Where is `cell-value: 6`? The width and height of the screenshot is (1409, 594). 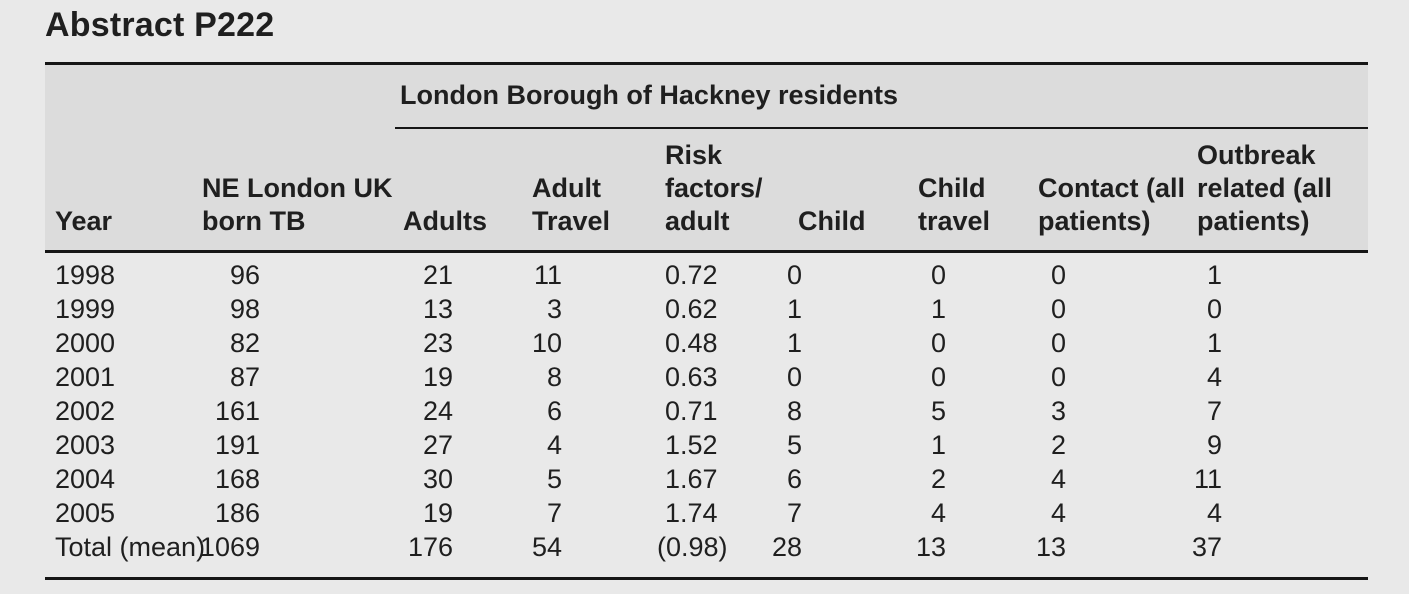 cell-value: 6 is located at coordinates (794, 479).